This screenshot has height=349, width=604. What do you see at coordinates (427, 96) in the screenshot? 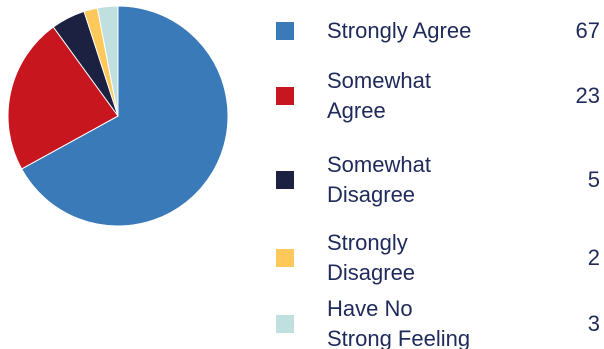
I see `legend-label: Somewhat Agree` at bounding box center [427, 96].